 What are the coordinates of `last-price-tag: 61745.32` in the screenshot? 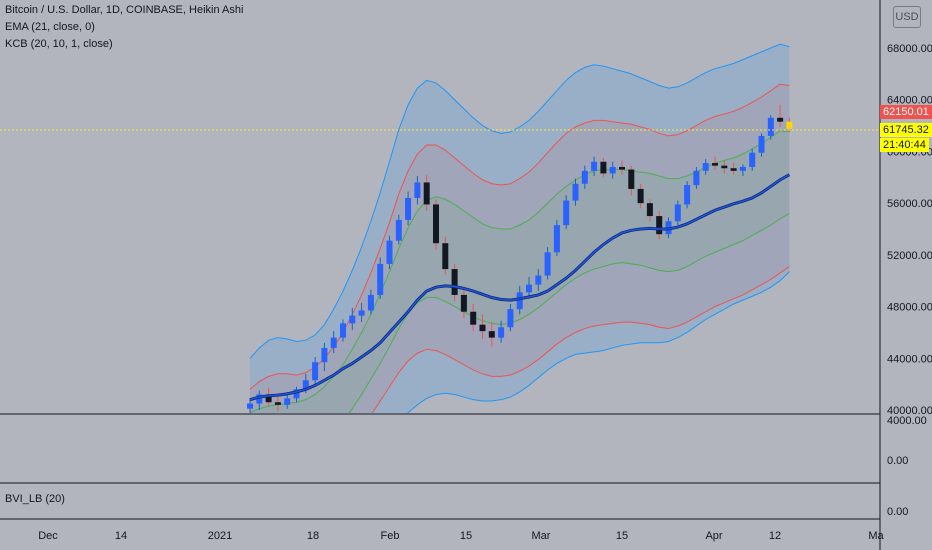 It's located at (906, 130).